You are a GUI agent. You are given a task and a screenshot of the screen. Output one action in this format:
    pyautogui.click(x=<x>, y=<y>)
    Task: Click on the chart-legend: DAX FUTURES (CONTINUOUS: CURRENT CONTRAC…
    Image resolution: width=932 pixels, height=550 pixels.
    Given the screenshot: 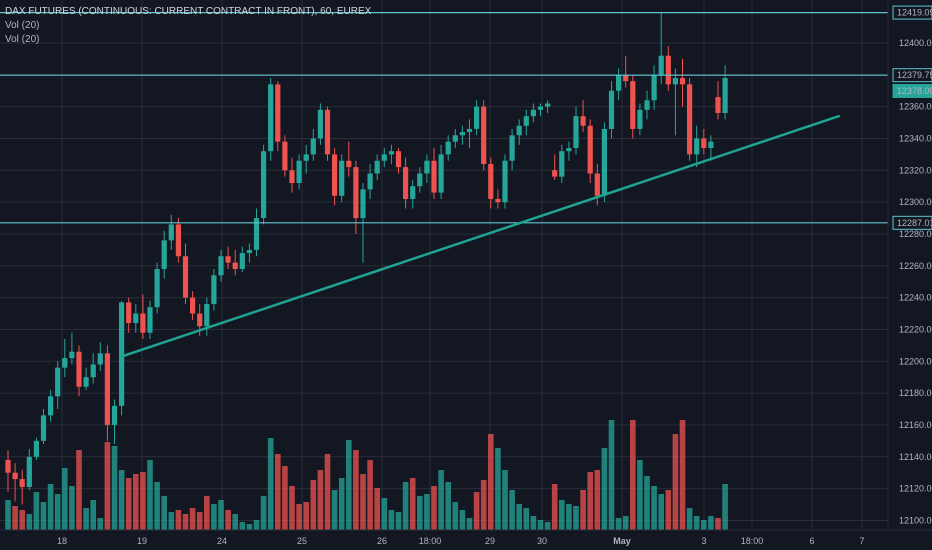 What is the action you would take?
    pyautogui.click(x=188, y=26)
    